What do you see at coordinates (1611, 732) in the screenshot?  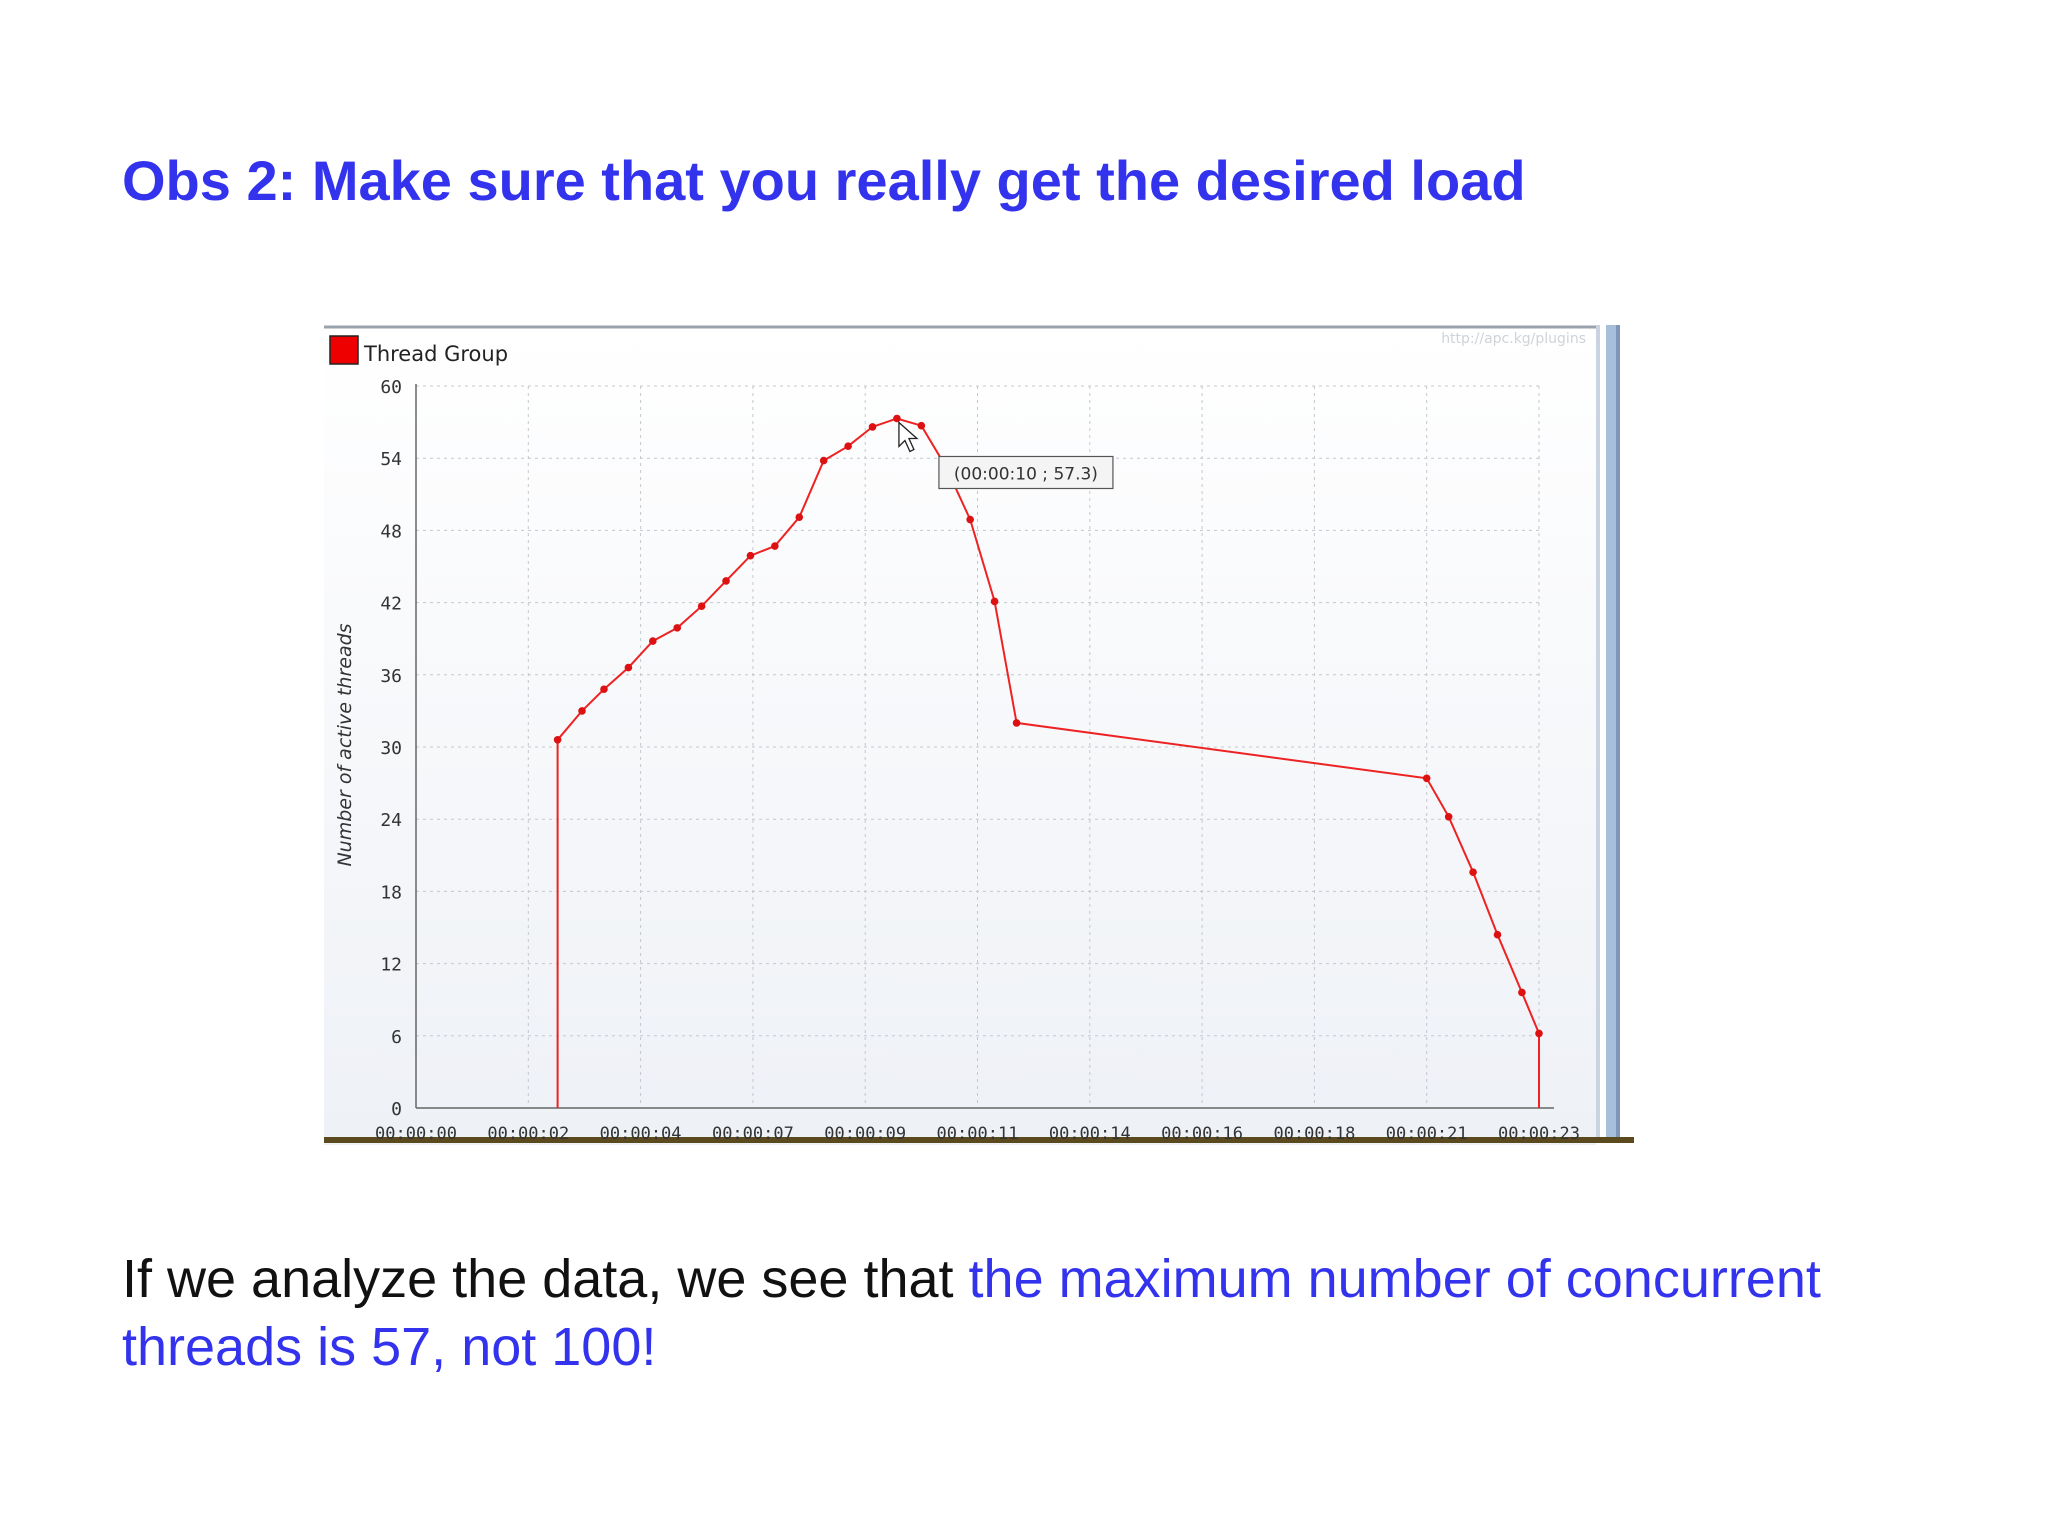 I see `panel-scroll-edge` at bounding box center [1611, 732].